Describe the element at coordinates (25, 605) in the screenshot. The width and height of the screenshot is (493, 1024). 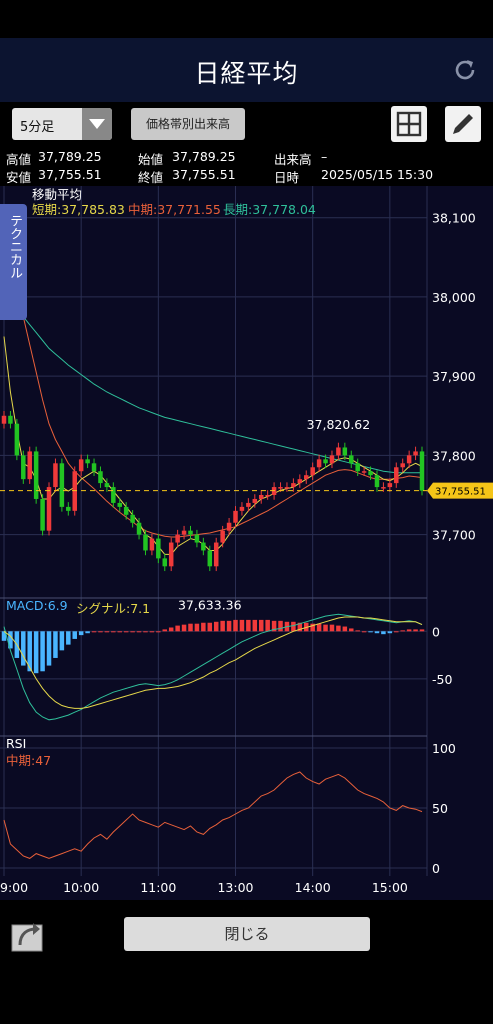
I see `macd-name: MACD` at that location.